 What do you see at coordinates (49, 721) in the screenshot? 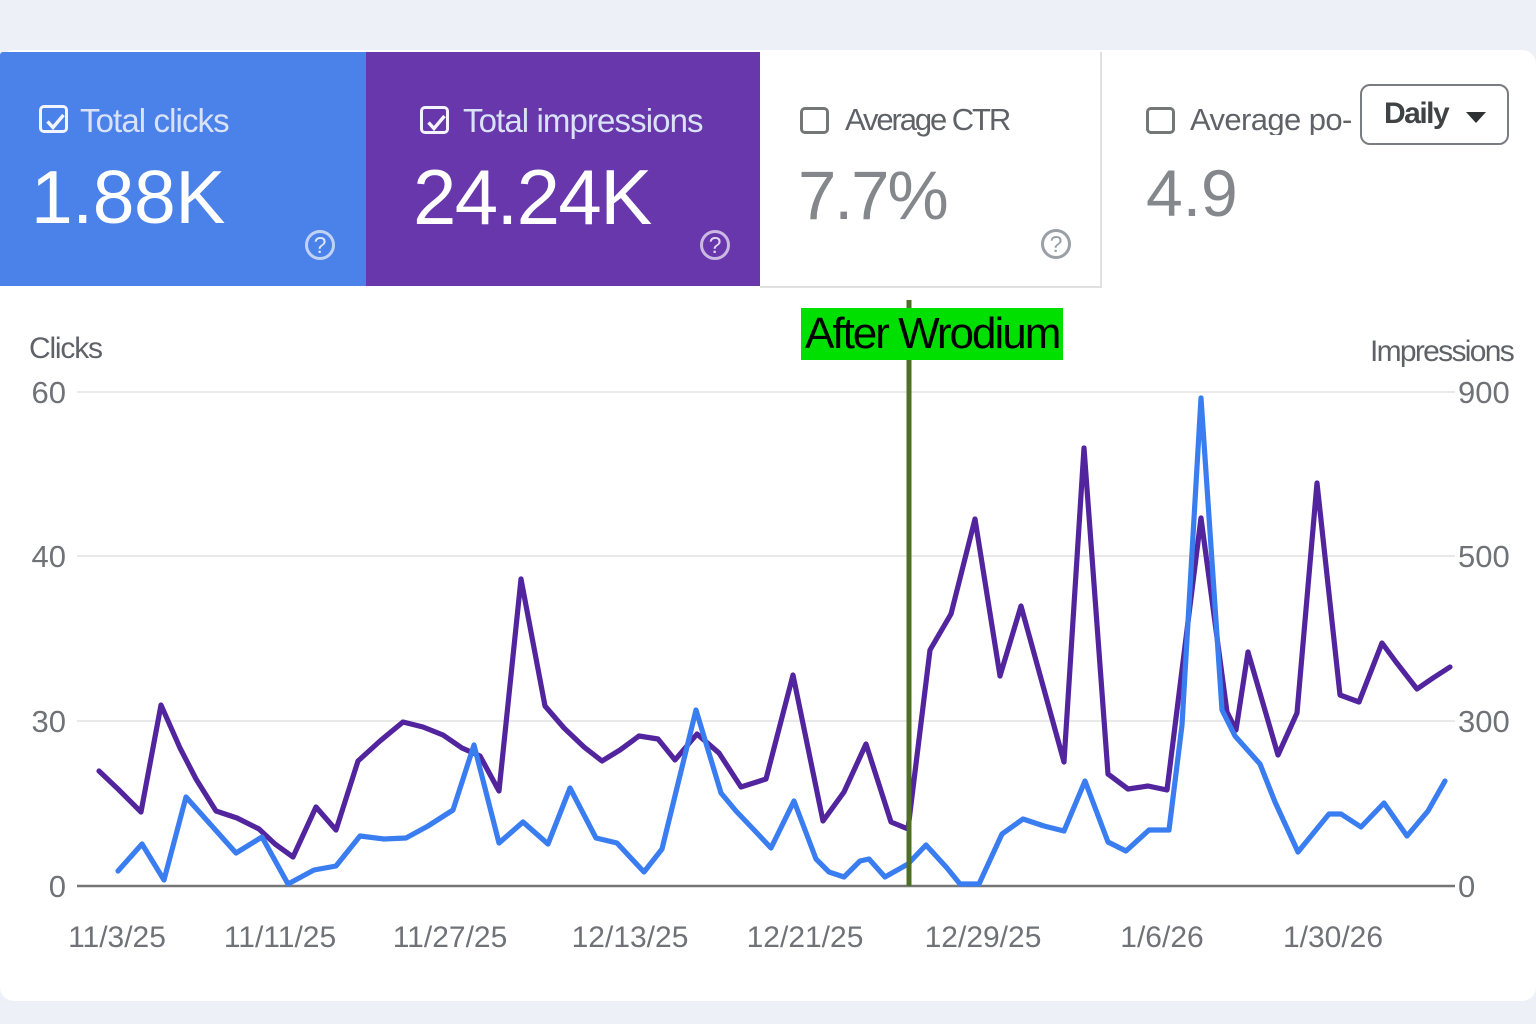
I see `svg-text: 30` at bounding box center [49, 721].